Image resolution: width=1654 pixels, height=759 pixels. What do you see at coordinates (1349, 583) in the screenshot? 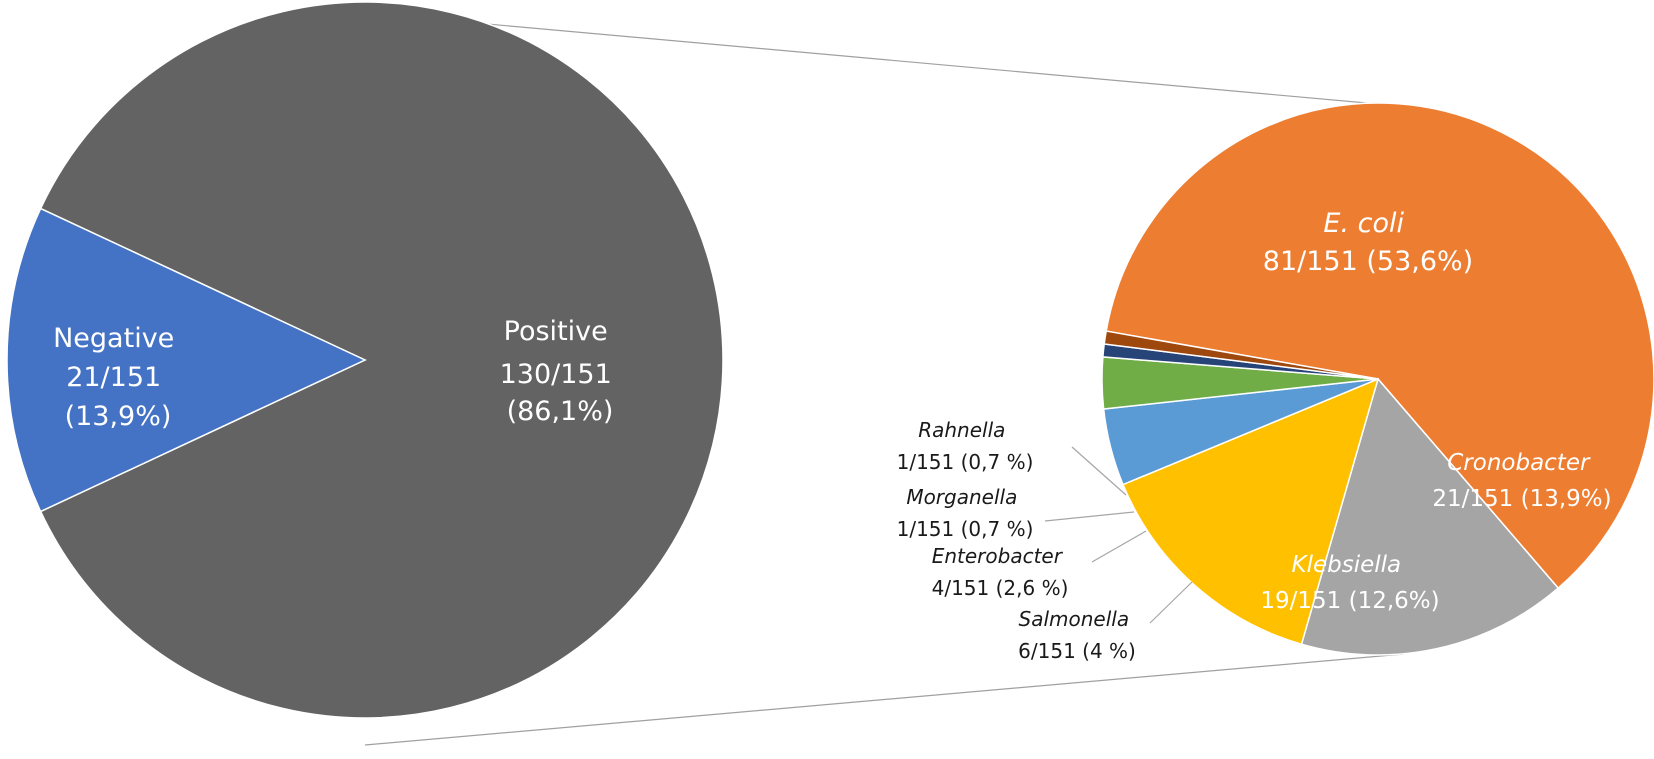
I see `klebsiella-label: Klebsiella 19/151 (12,6%)` at bounding box center [1349, 583].